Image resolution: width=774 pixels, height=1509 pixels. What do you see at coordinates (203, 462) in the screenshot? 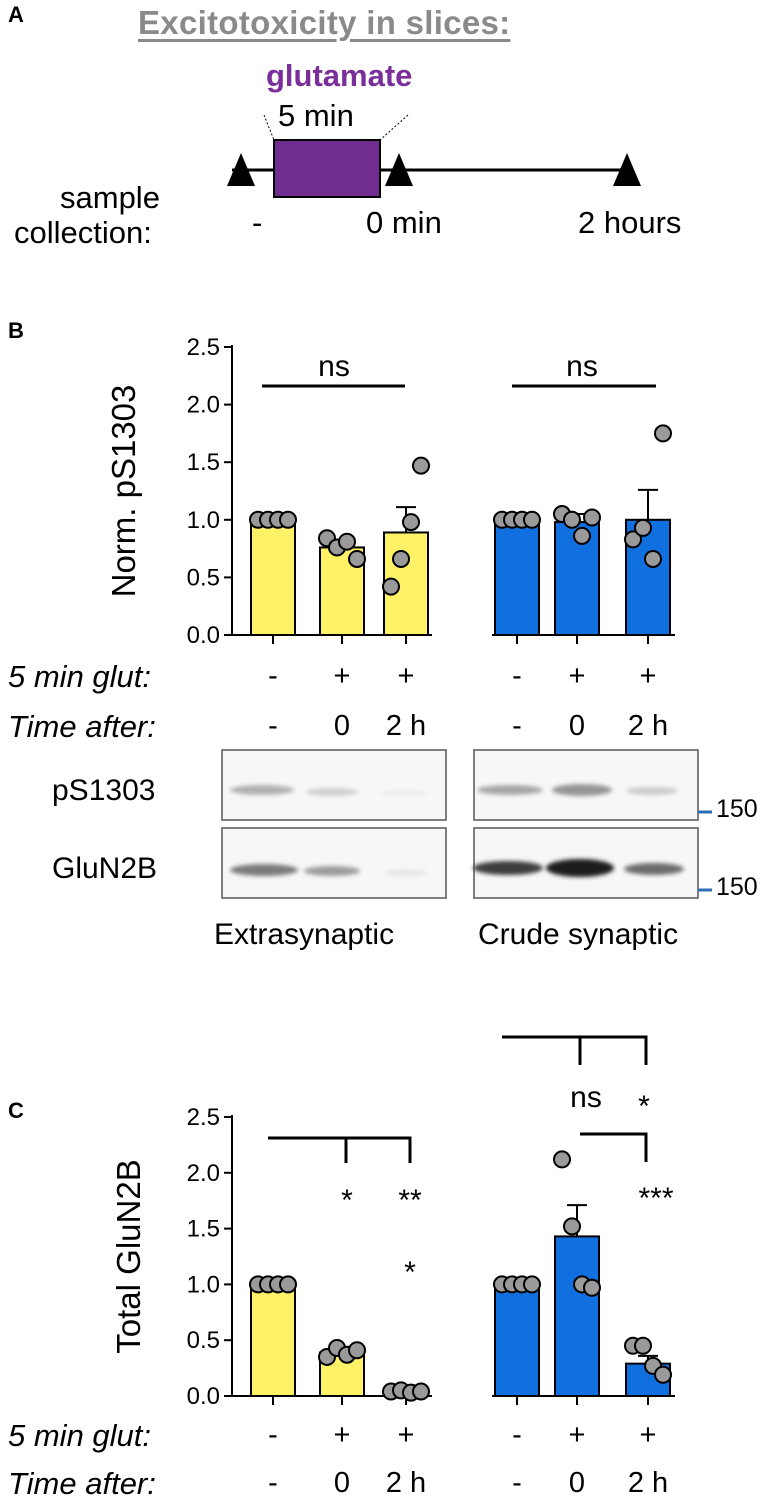
I see `y-tick-label: 1.5` at bounding box center [203, 462].